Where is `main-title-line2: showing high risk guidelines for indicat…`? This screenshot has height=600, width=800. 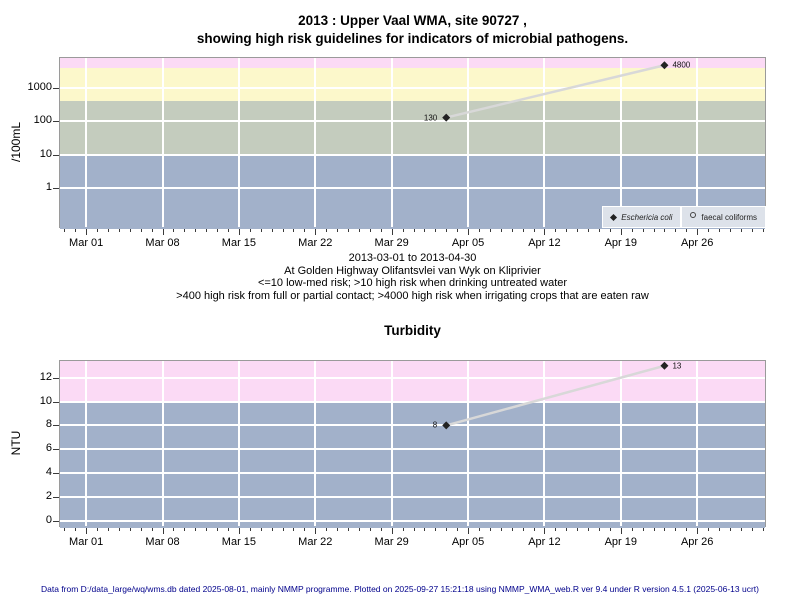
main-title-line2: showing high risk guidelines for indicat… is located at coordinates (412, 38).